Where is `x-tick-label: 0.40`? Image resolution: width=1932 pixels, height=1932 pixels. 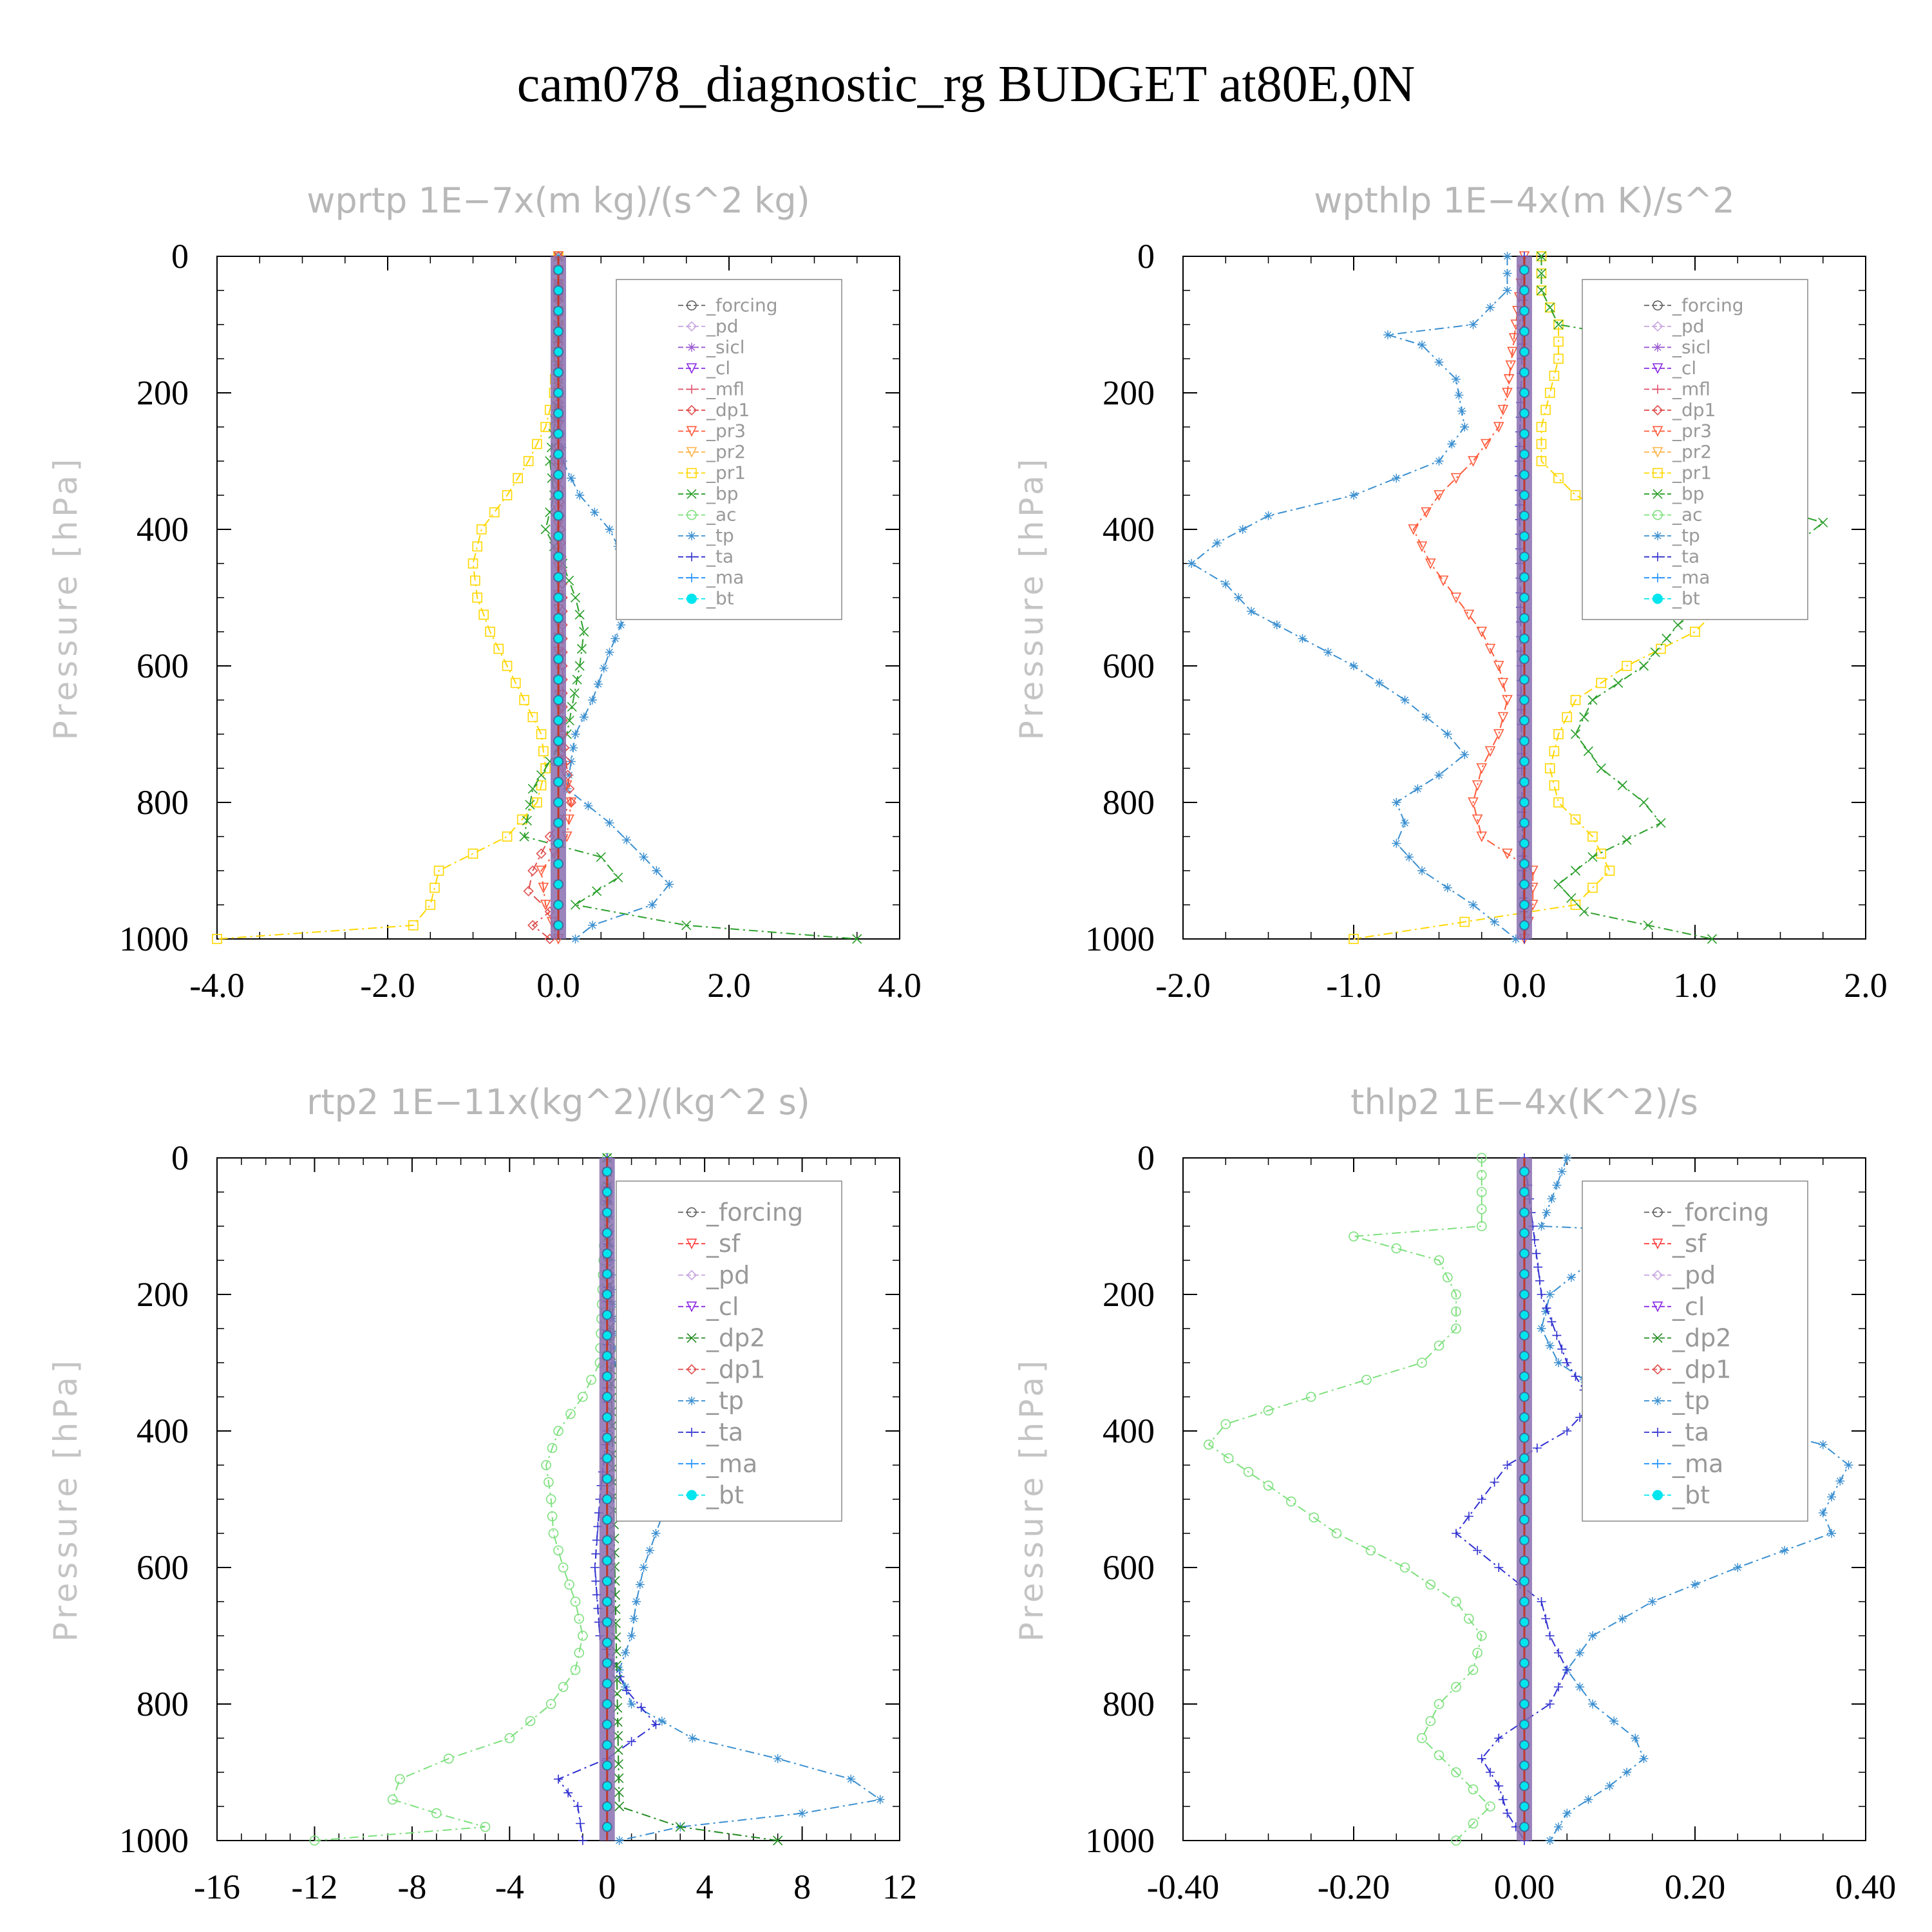 x-tick-label: 0.40 is located at coordinates (1866, 1887).